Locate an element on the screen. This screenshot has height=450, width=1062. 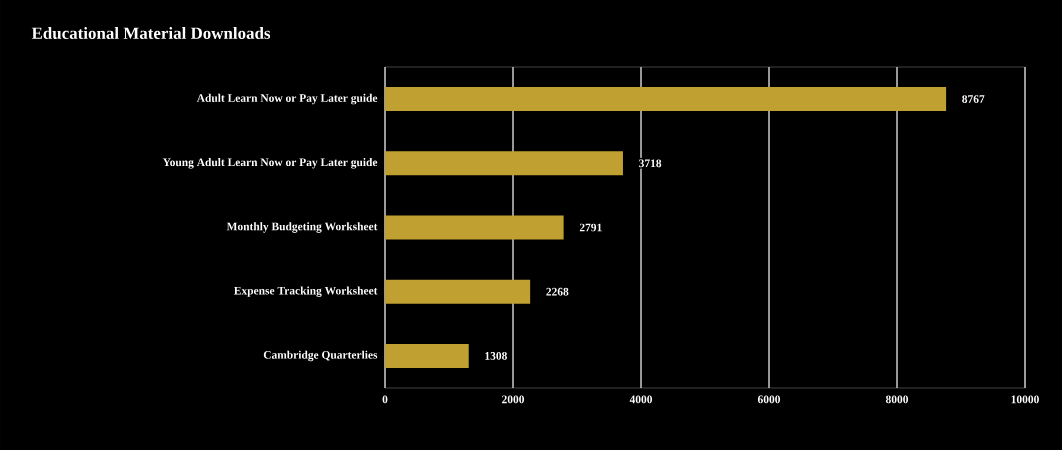
data-label: 8767 is located at coordinates (973, 99).